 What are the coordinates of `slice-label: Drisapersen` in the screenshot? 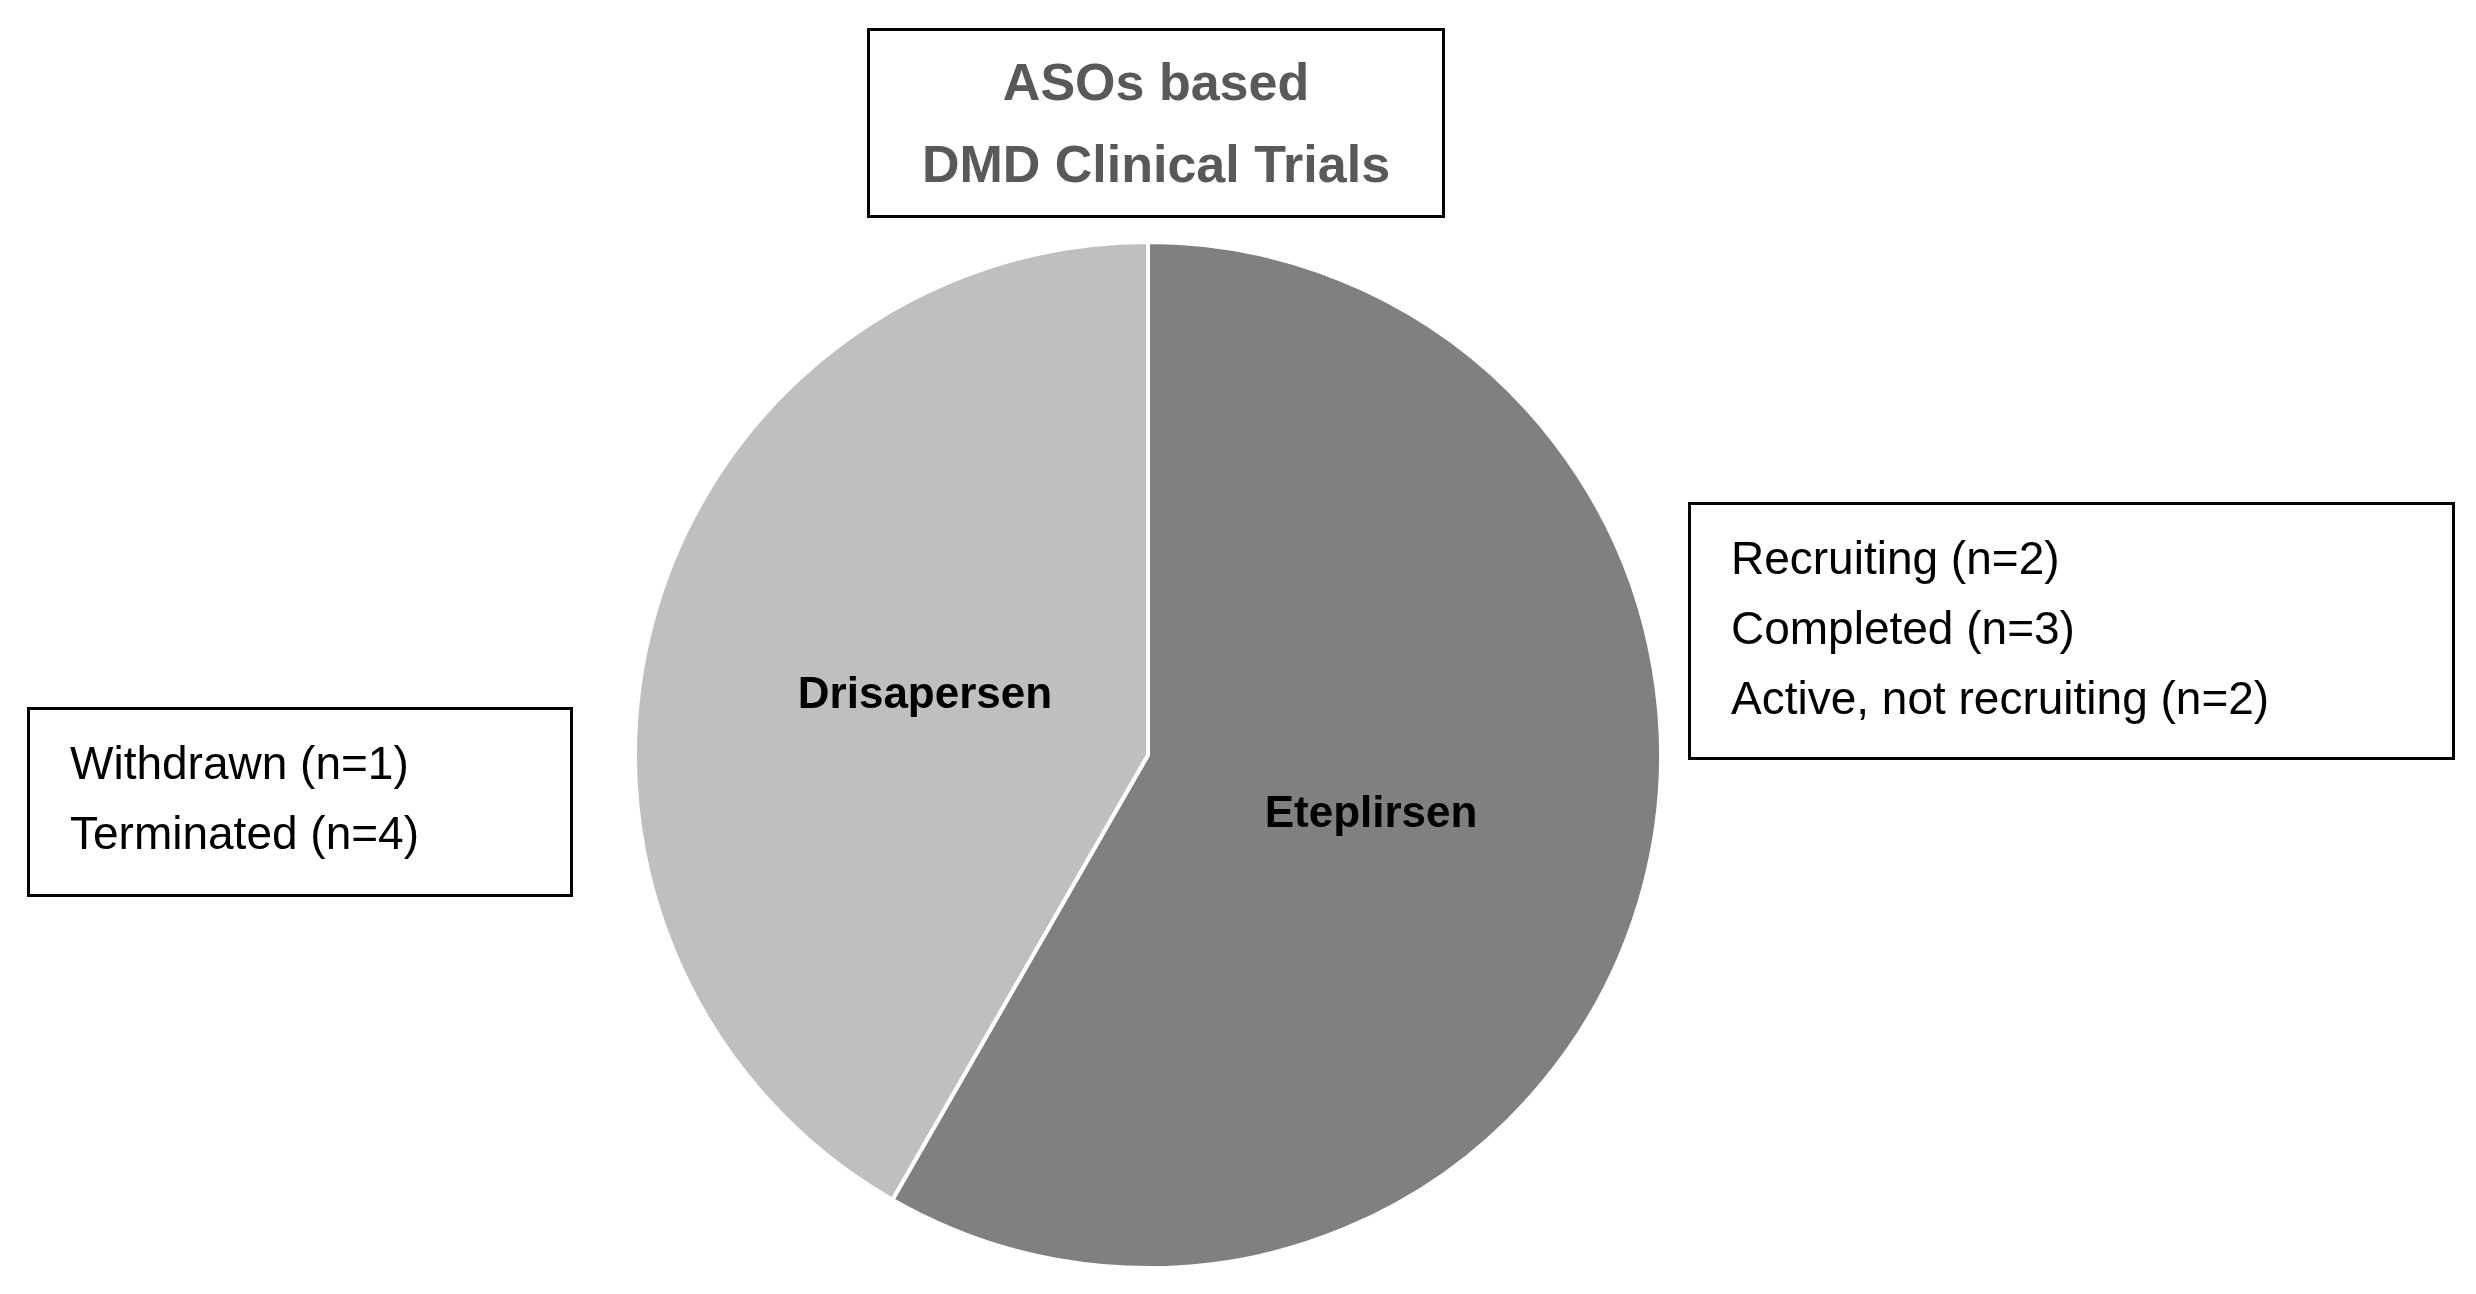 It's located at (925, 692).